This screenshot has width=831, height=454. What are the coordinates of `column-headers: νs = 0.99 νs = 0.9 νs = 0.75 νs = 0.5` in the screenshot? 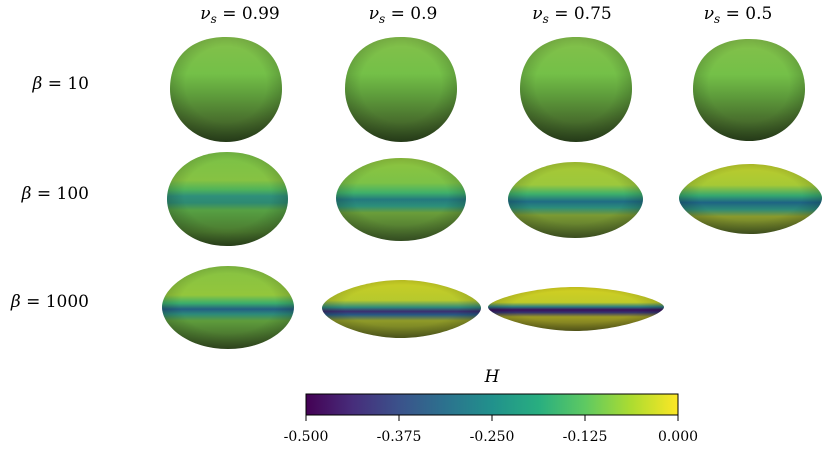 It's located at (486, 15).